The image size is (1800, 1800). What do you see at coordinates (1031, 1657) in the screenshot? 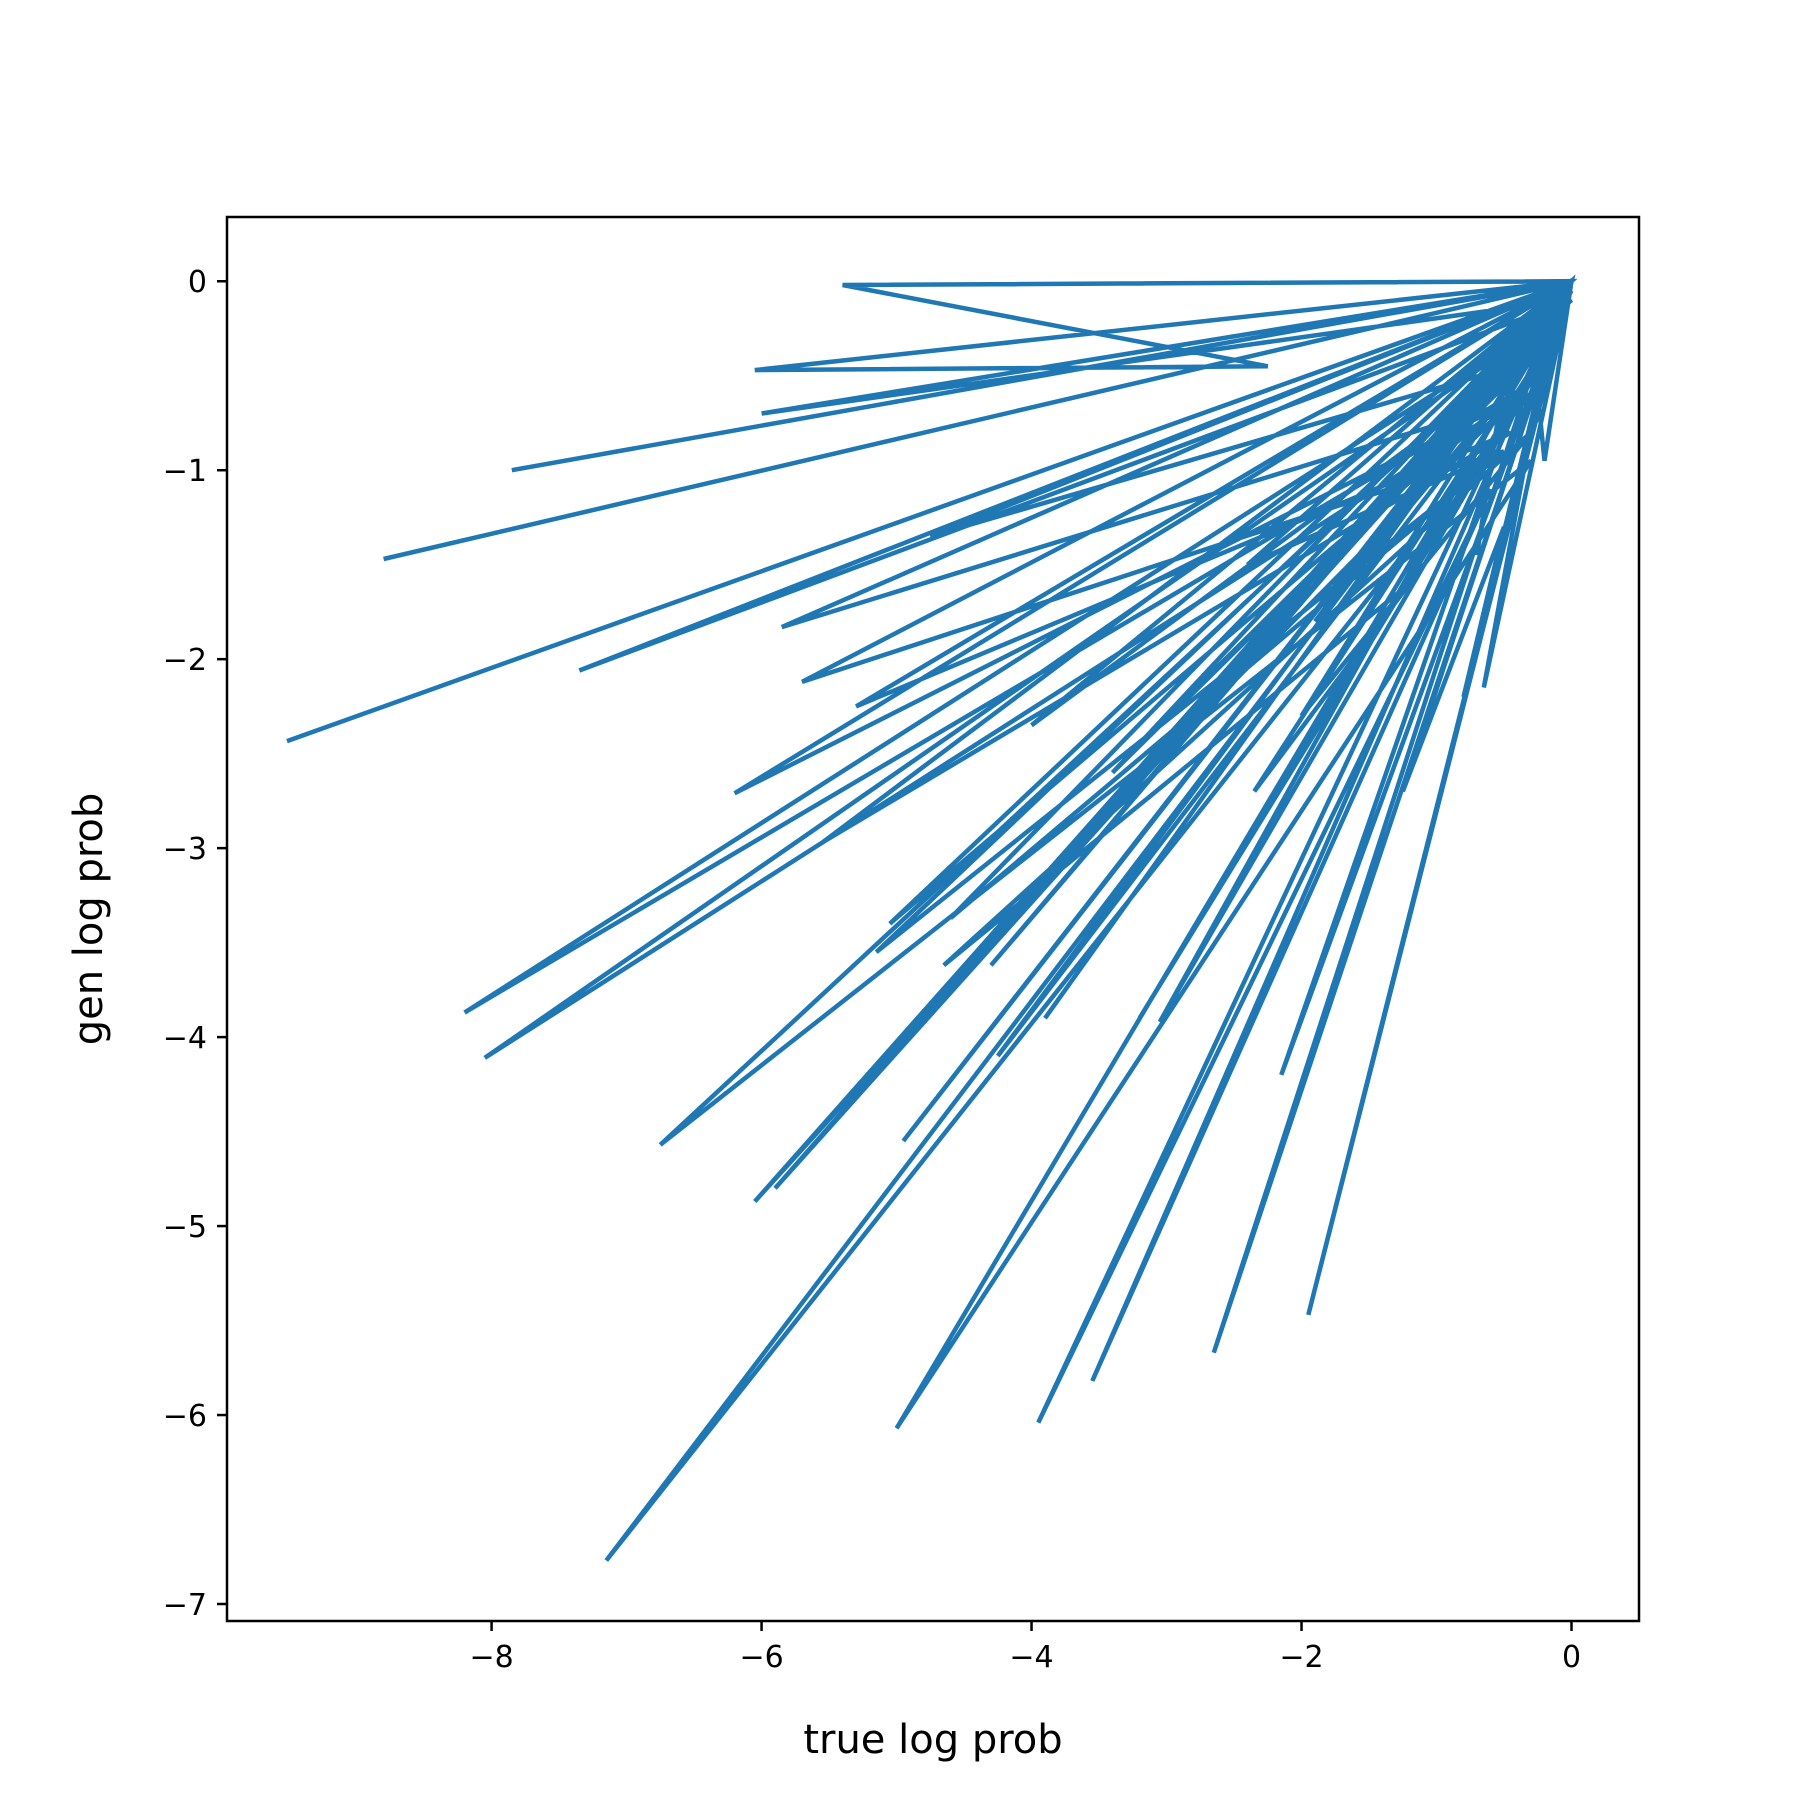
I see `x-tick-label: −4` at bounding box center [1031, 1657].